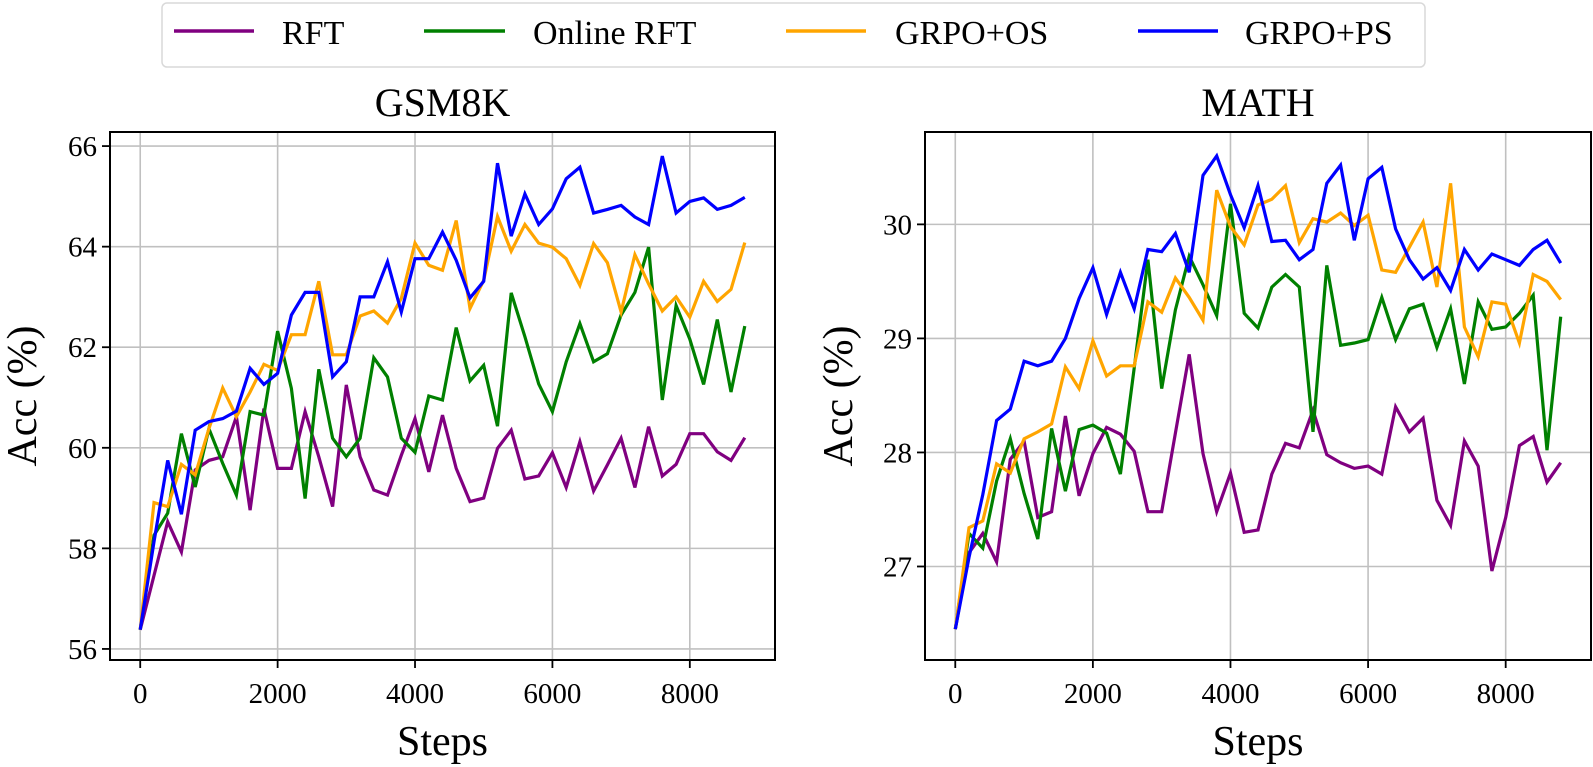 The width and height of the screenshot is (1593, 767). What do you see at coordinates (897, 339) in the screenshot?
I see `y-tick-label: 29` at bounding box center [897, 339].